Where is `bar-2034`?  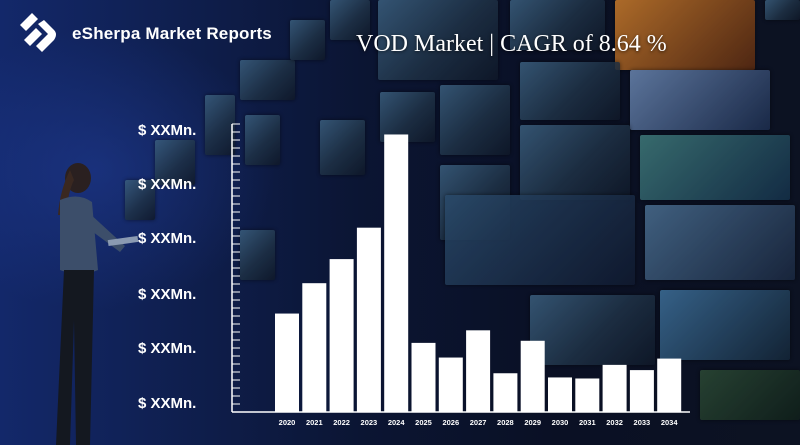
bar-2034 is located at coordinates (669, 385).